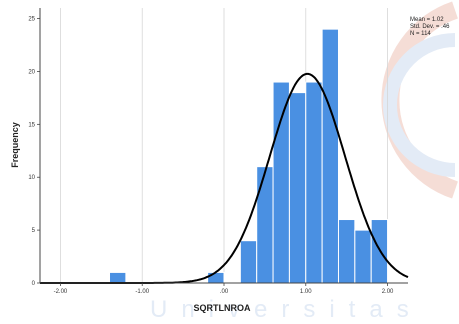  Describe the element at coordinates (34, 231) in the screenshot. I see `y-tick-label-1: 5` at that location.